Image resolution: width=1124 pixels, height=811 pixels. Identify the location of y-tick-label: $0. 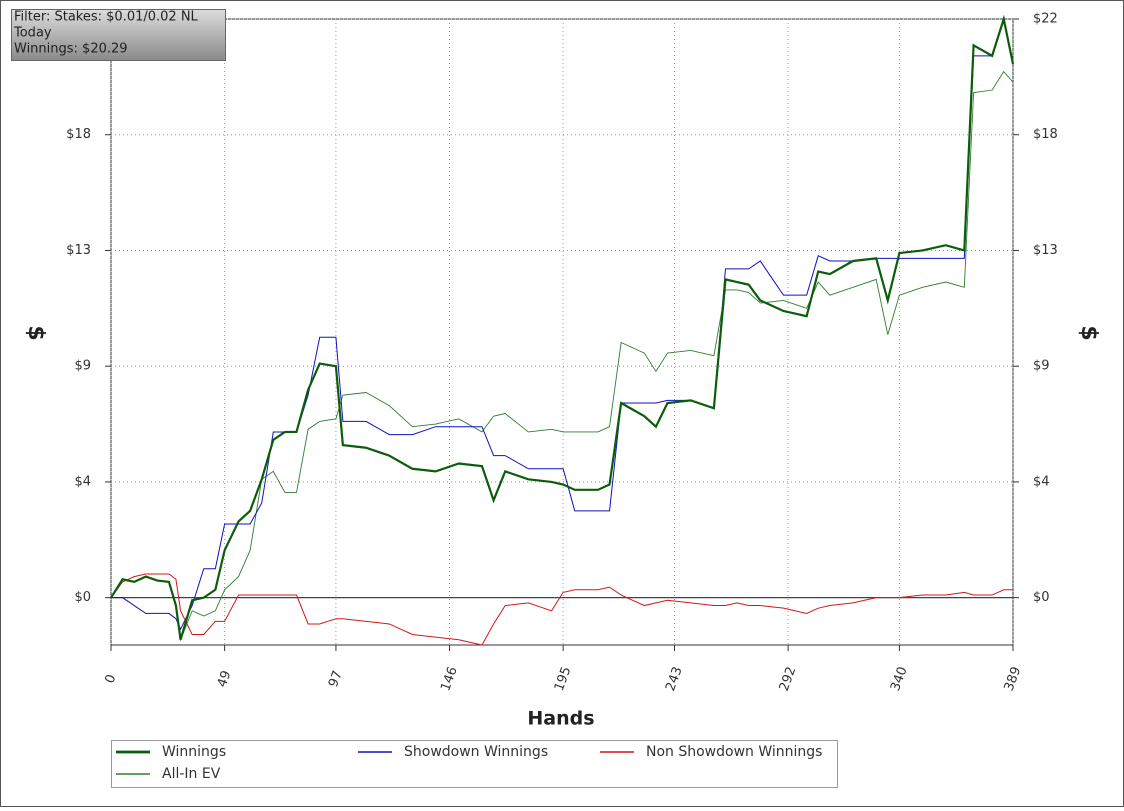
(82, 597).